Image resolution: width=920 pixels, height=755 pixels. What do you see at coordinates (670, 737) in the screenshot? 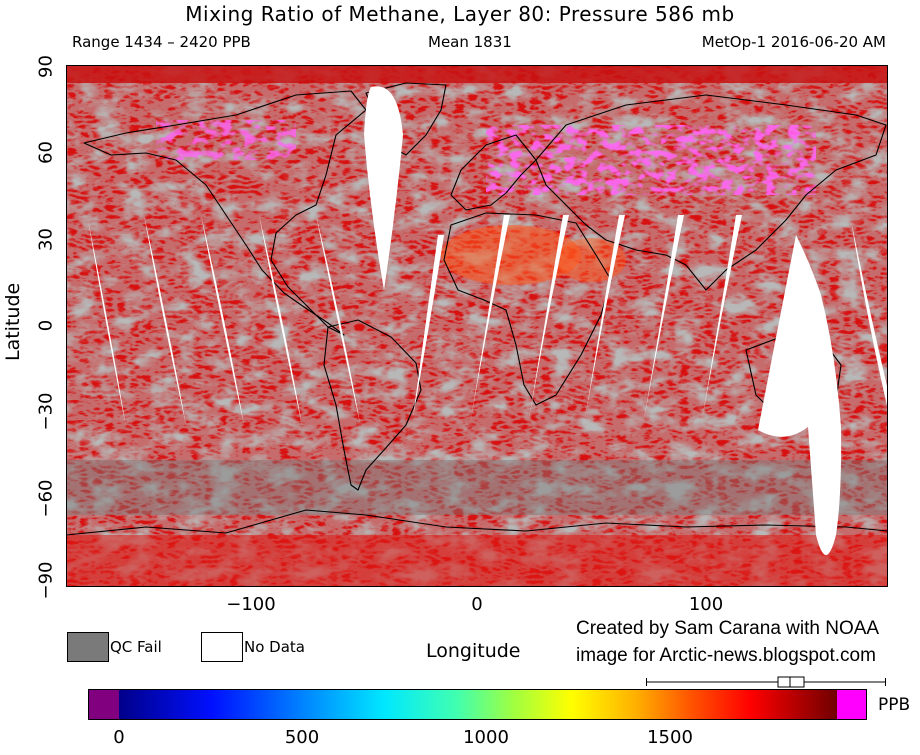
I see `colorbar-tick: 1500` at bounding box center [670, 737].